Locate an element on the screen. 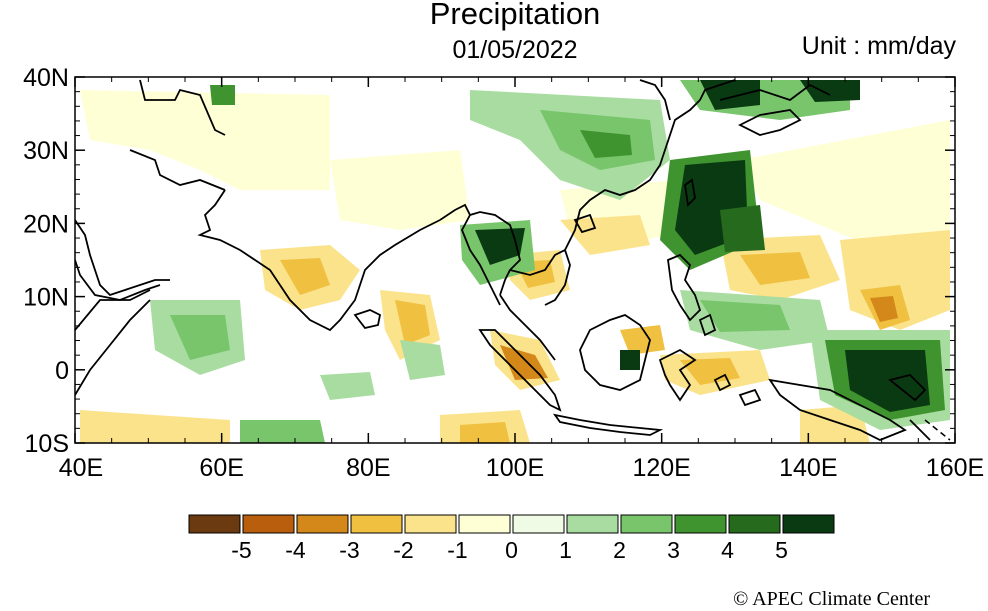 The width and height of the screenshot is (988, 611). x-tick-label: 120E is located at coordinates (661, 468).